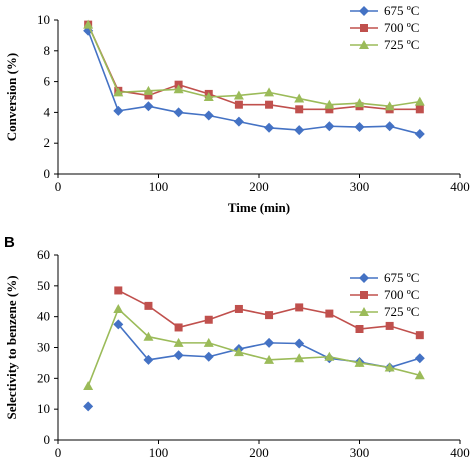  What do you see at coordinates (11, 97) in the screenshot?
I see `y-axis-label: Conversion (%)` at bounding box center [11, 97].